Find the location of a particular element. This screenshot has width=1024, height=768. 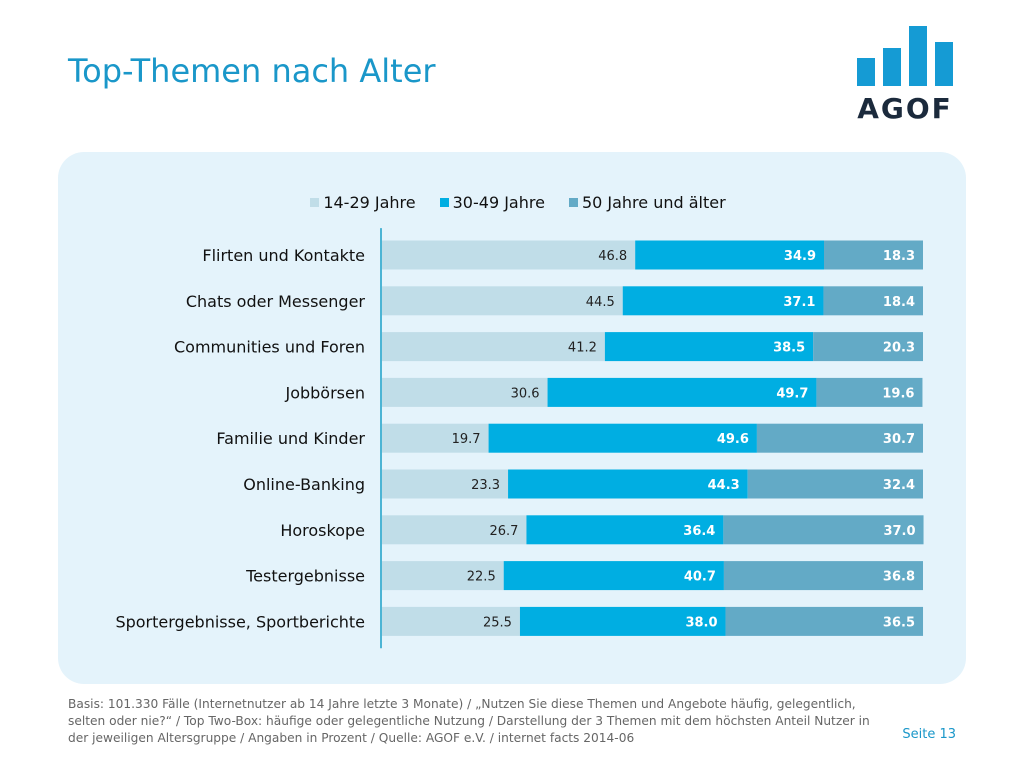

data-label-familie-und-kinder-s2: 49.6 is located at coordinates (733, 439).